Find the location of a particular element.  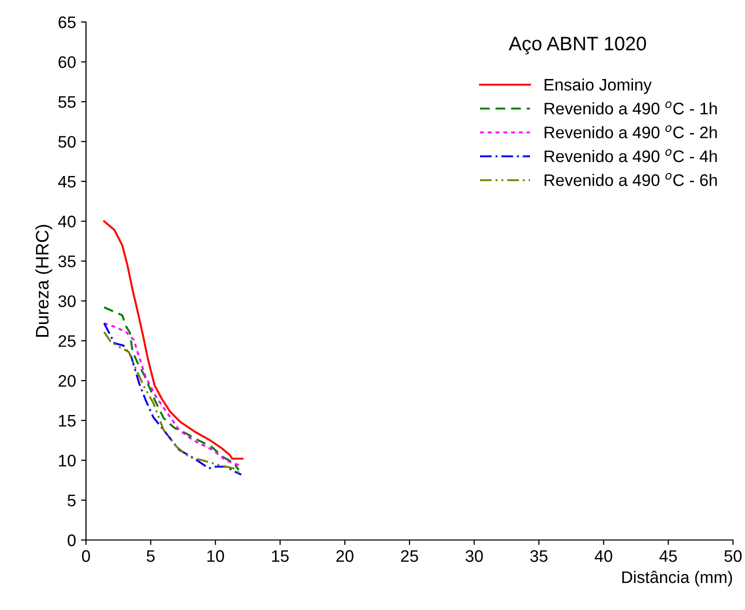

legend-label: Revenido a 490 $^{o}$C - 2h is located at coordinates (630, 131).